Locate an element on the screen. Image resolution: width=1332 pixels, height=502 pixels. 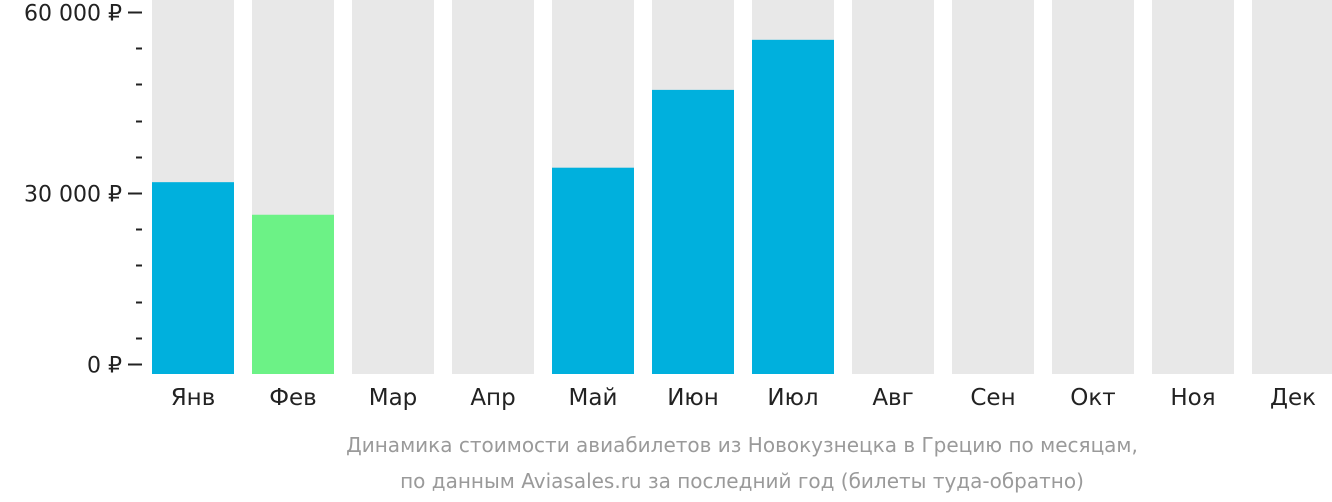
x-tick-label-8: Авг is located at coordinates (892, 398).